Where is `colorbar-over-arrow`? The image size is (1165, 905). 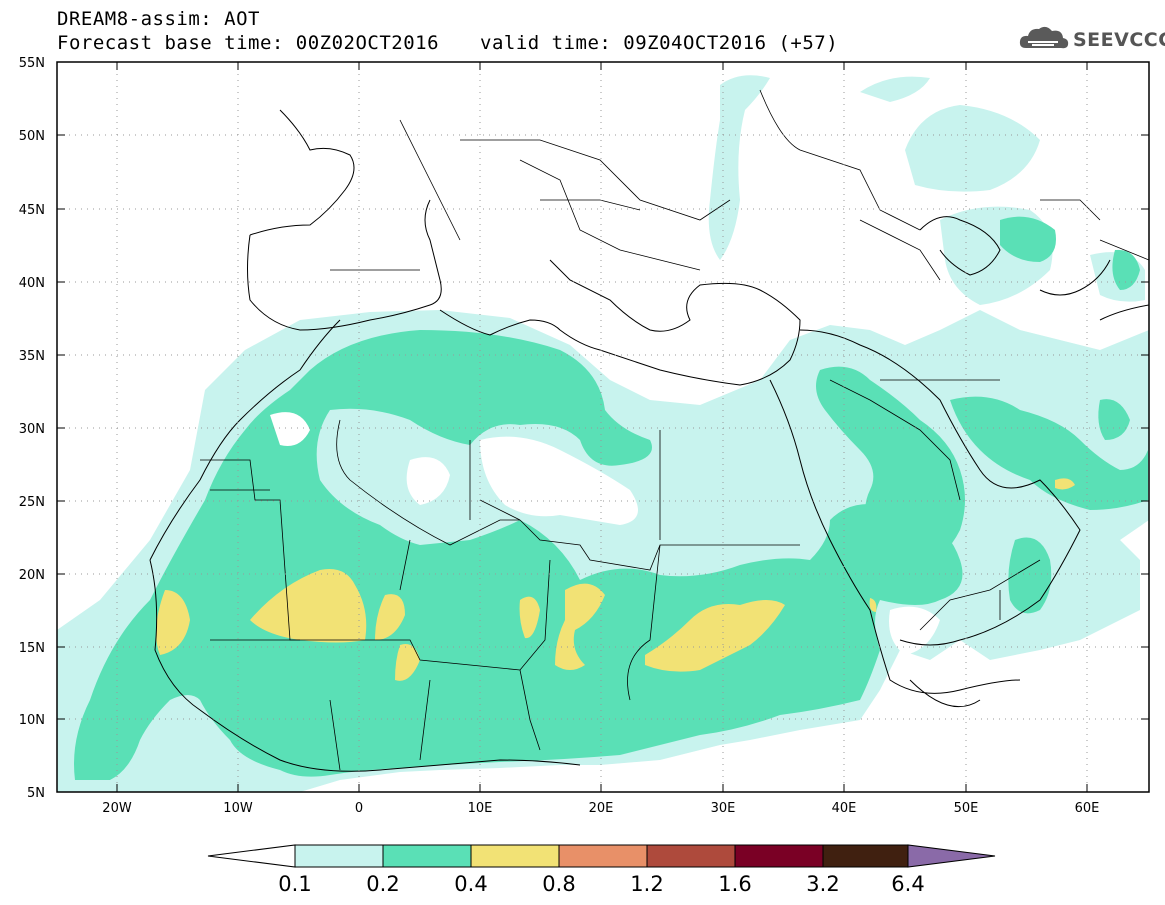
colorbar-over-arrow is located at coordinates (951, 856).